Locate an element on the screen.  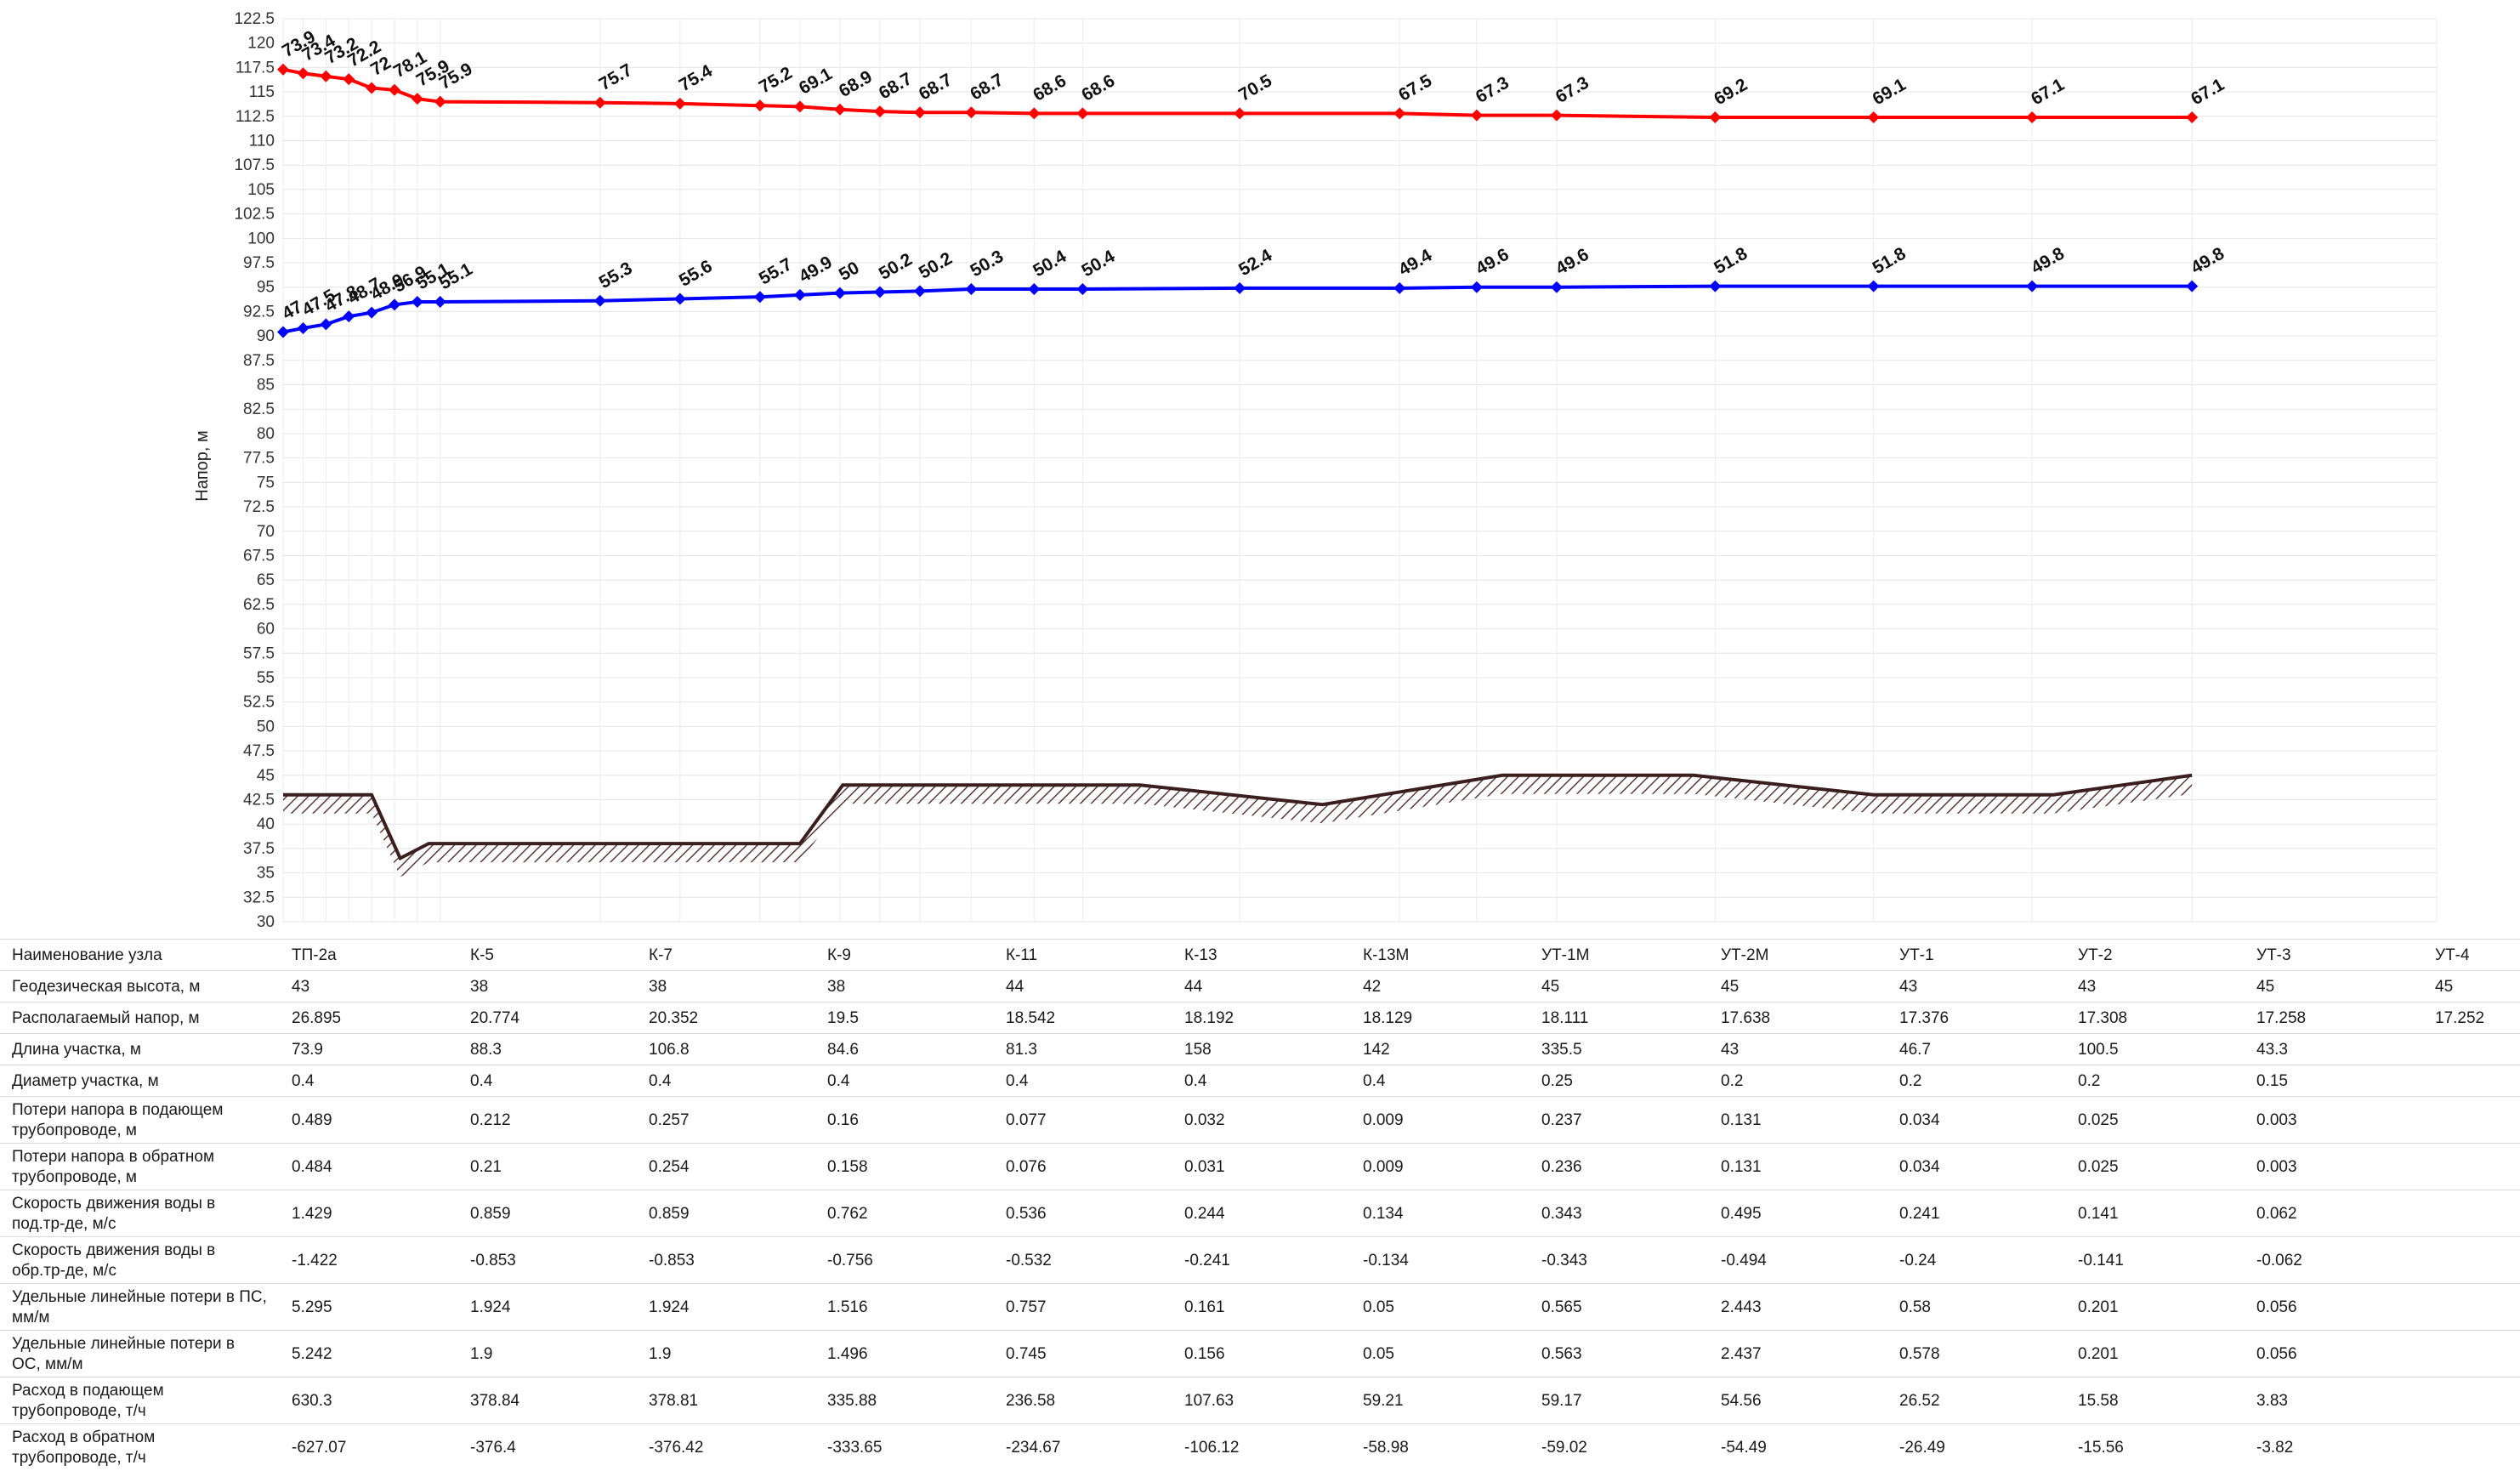
y-tick-label: 87.5 is located at coordinates (259, 361).